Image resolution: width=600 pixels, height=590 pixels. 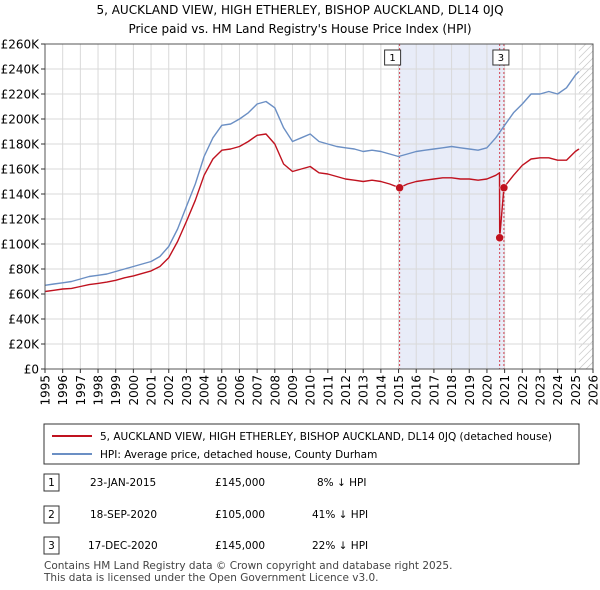 What do you see at coordinates (381, 390) in the screenshot?
I see `x-tick-label: 2014` at bounding box center [381, 390].